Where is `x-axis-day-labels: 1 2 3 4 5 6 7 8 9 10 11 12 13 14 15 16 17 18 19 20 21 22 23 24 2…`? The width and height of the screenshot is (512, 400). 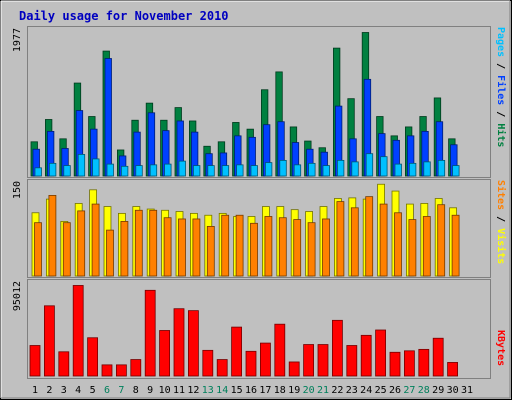
x-axis-day-labels: 1 2 3 4 5 6 7 8 9 10 11 12 13 14 15 16 17 18 19 20 21 22 23 24 2… is located at coordinates (252, 390).